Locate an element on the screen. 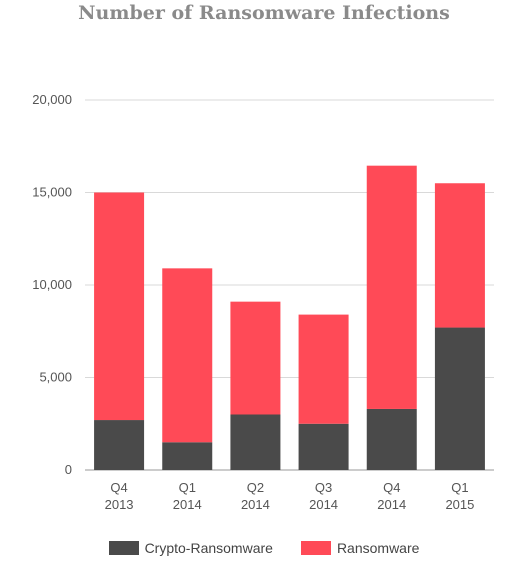 The height and width of the screenshot is (570, 528). legend-item-ransomware: Ransomware is located at coordinates (360, 548).